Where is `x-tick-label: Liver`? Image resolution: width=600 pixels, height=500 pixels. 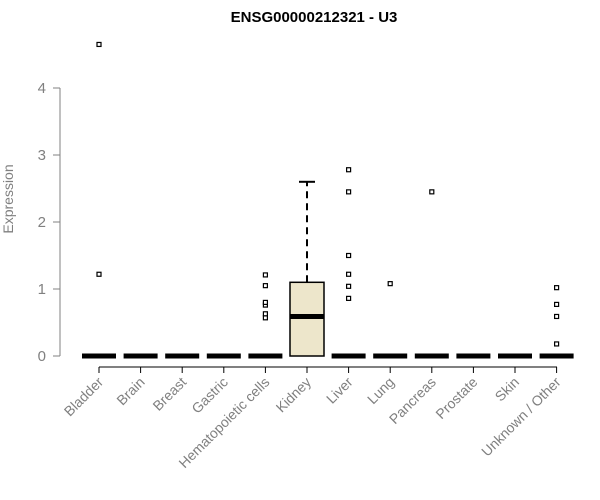
x-tick-label: Liver is located at coordinates (339, 390).